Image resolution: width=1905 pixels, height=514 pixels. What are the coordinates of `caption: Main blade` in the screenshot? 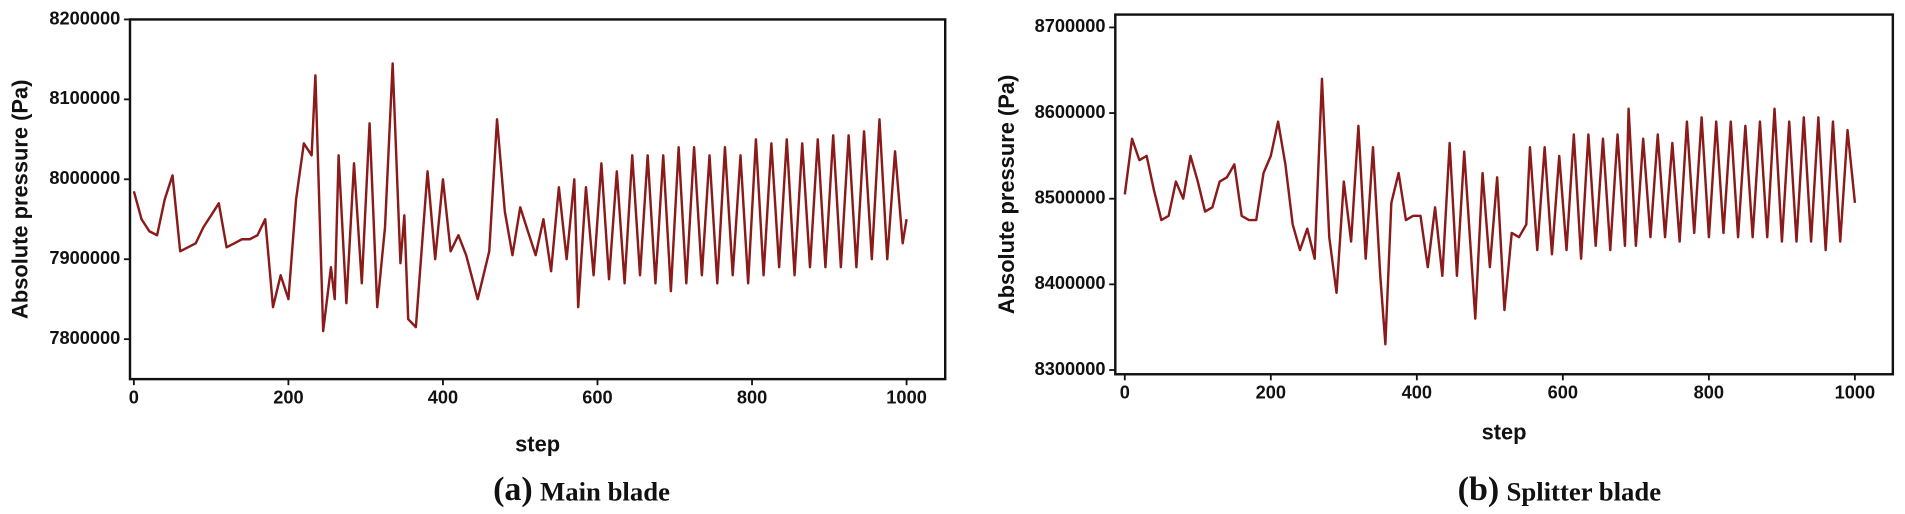 It's located at (605, 492).